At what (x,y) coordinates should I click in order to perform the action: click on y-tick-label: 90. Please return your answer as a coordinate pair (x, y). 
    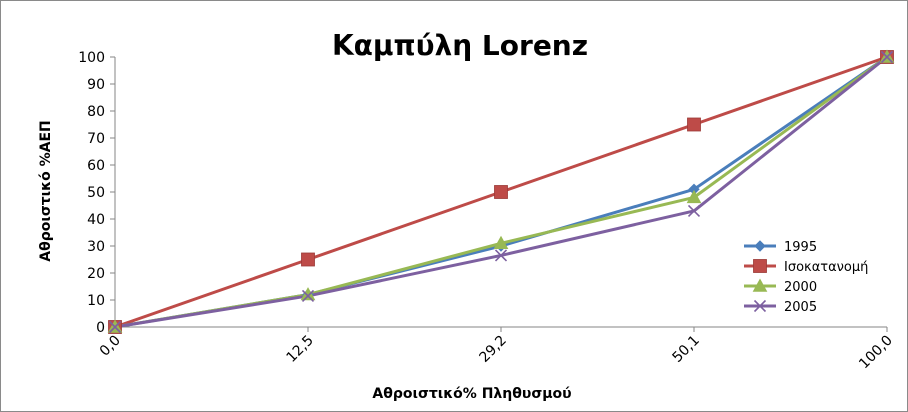
    Looking at the image, I should click on (96, 85).